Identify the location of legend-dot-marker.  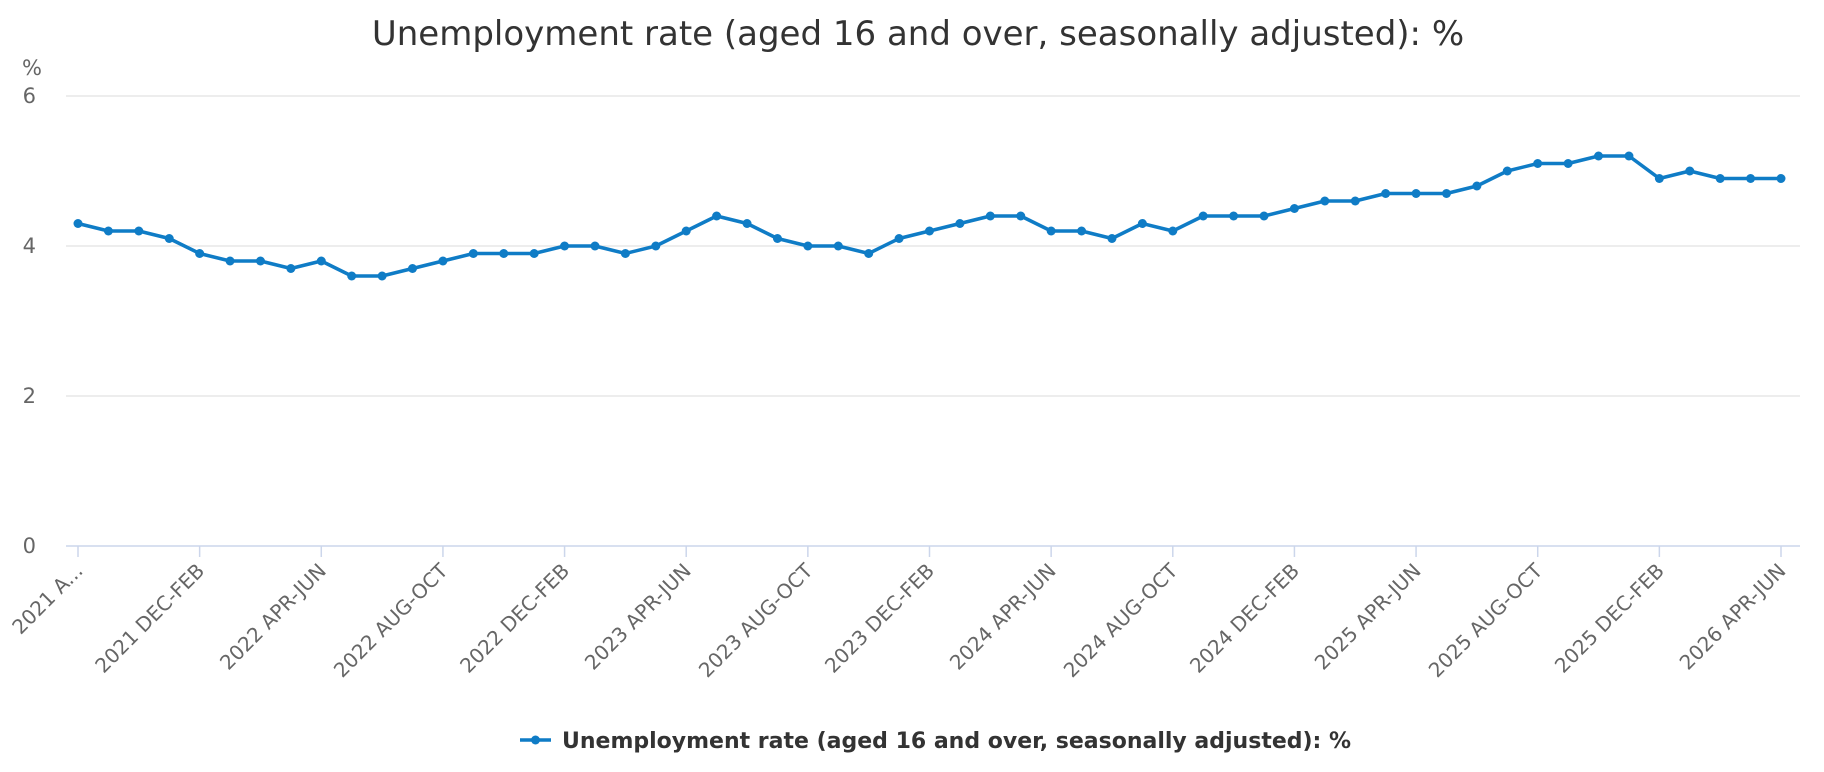
(535, 740).